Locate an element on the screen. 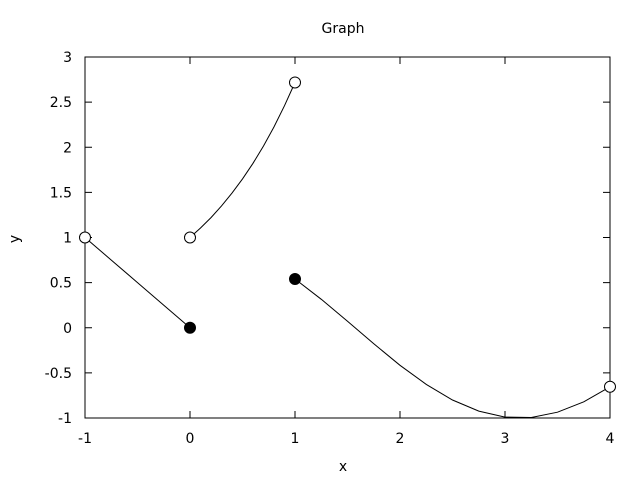  y-tick-label: -1 is located at coordinates (65, 419).